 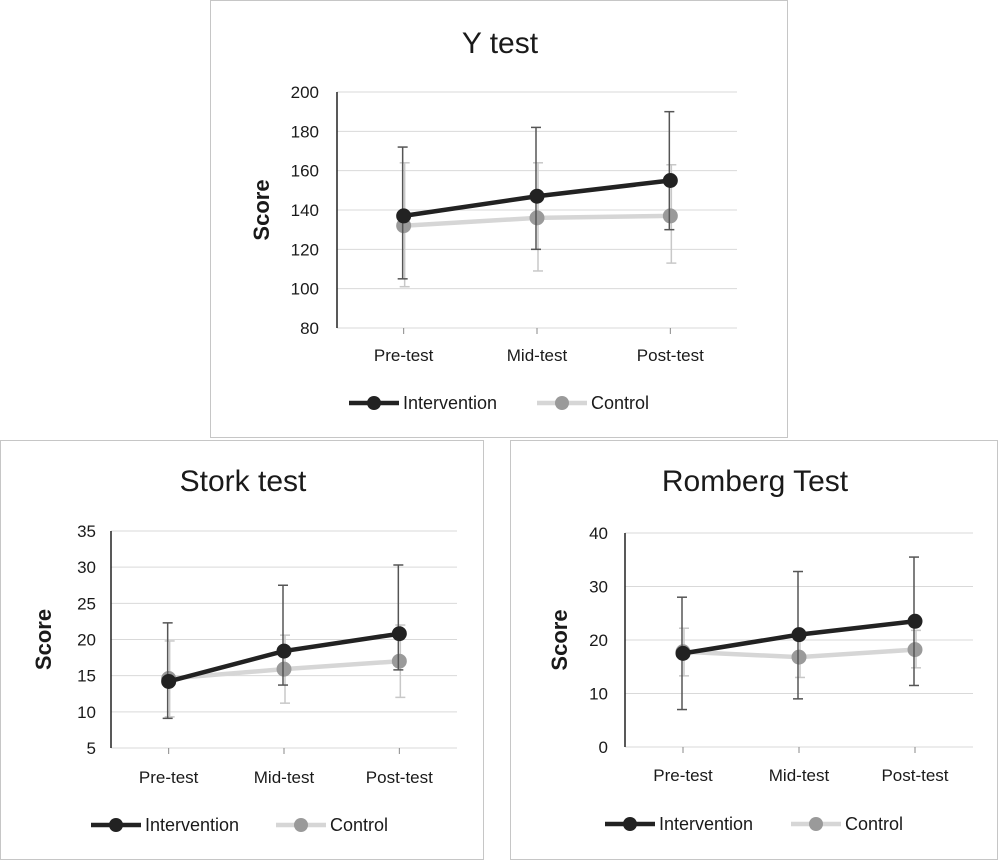 I want to click on stork-test-legend-intervention-marker, so click(x=116, y=825).